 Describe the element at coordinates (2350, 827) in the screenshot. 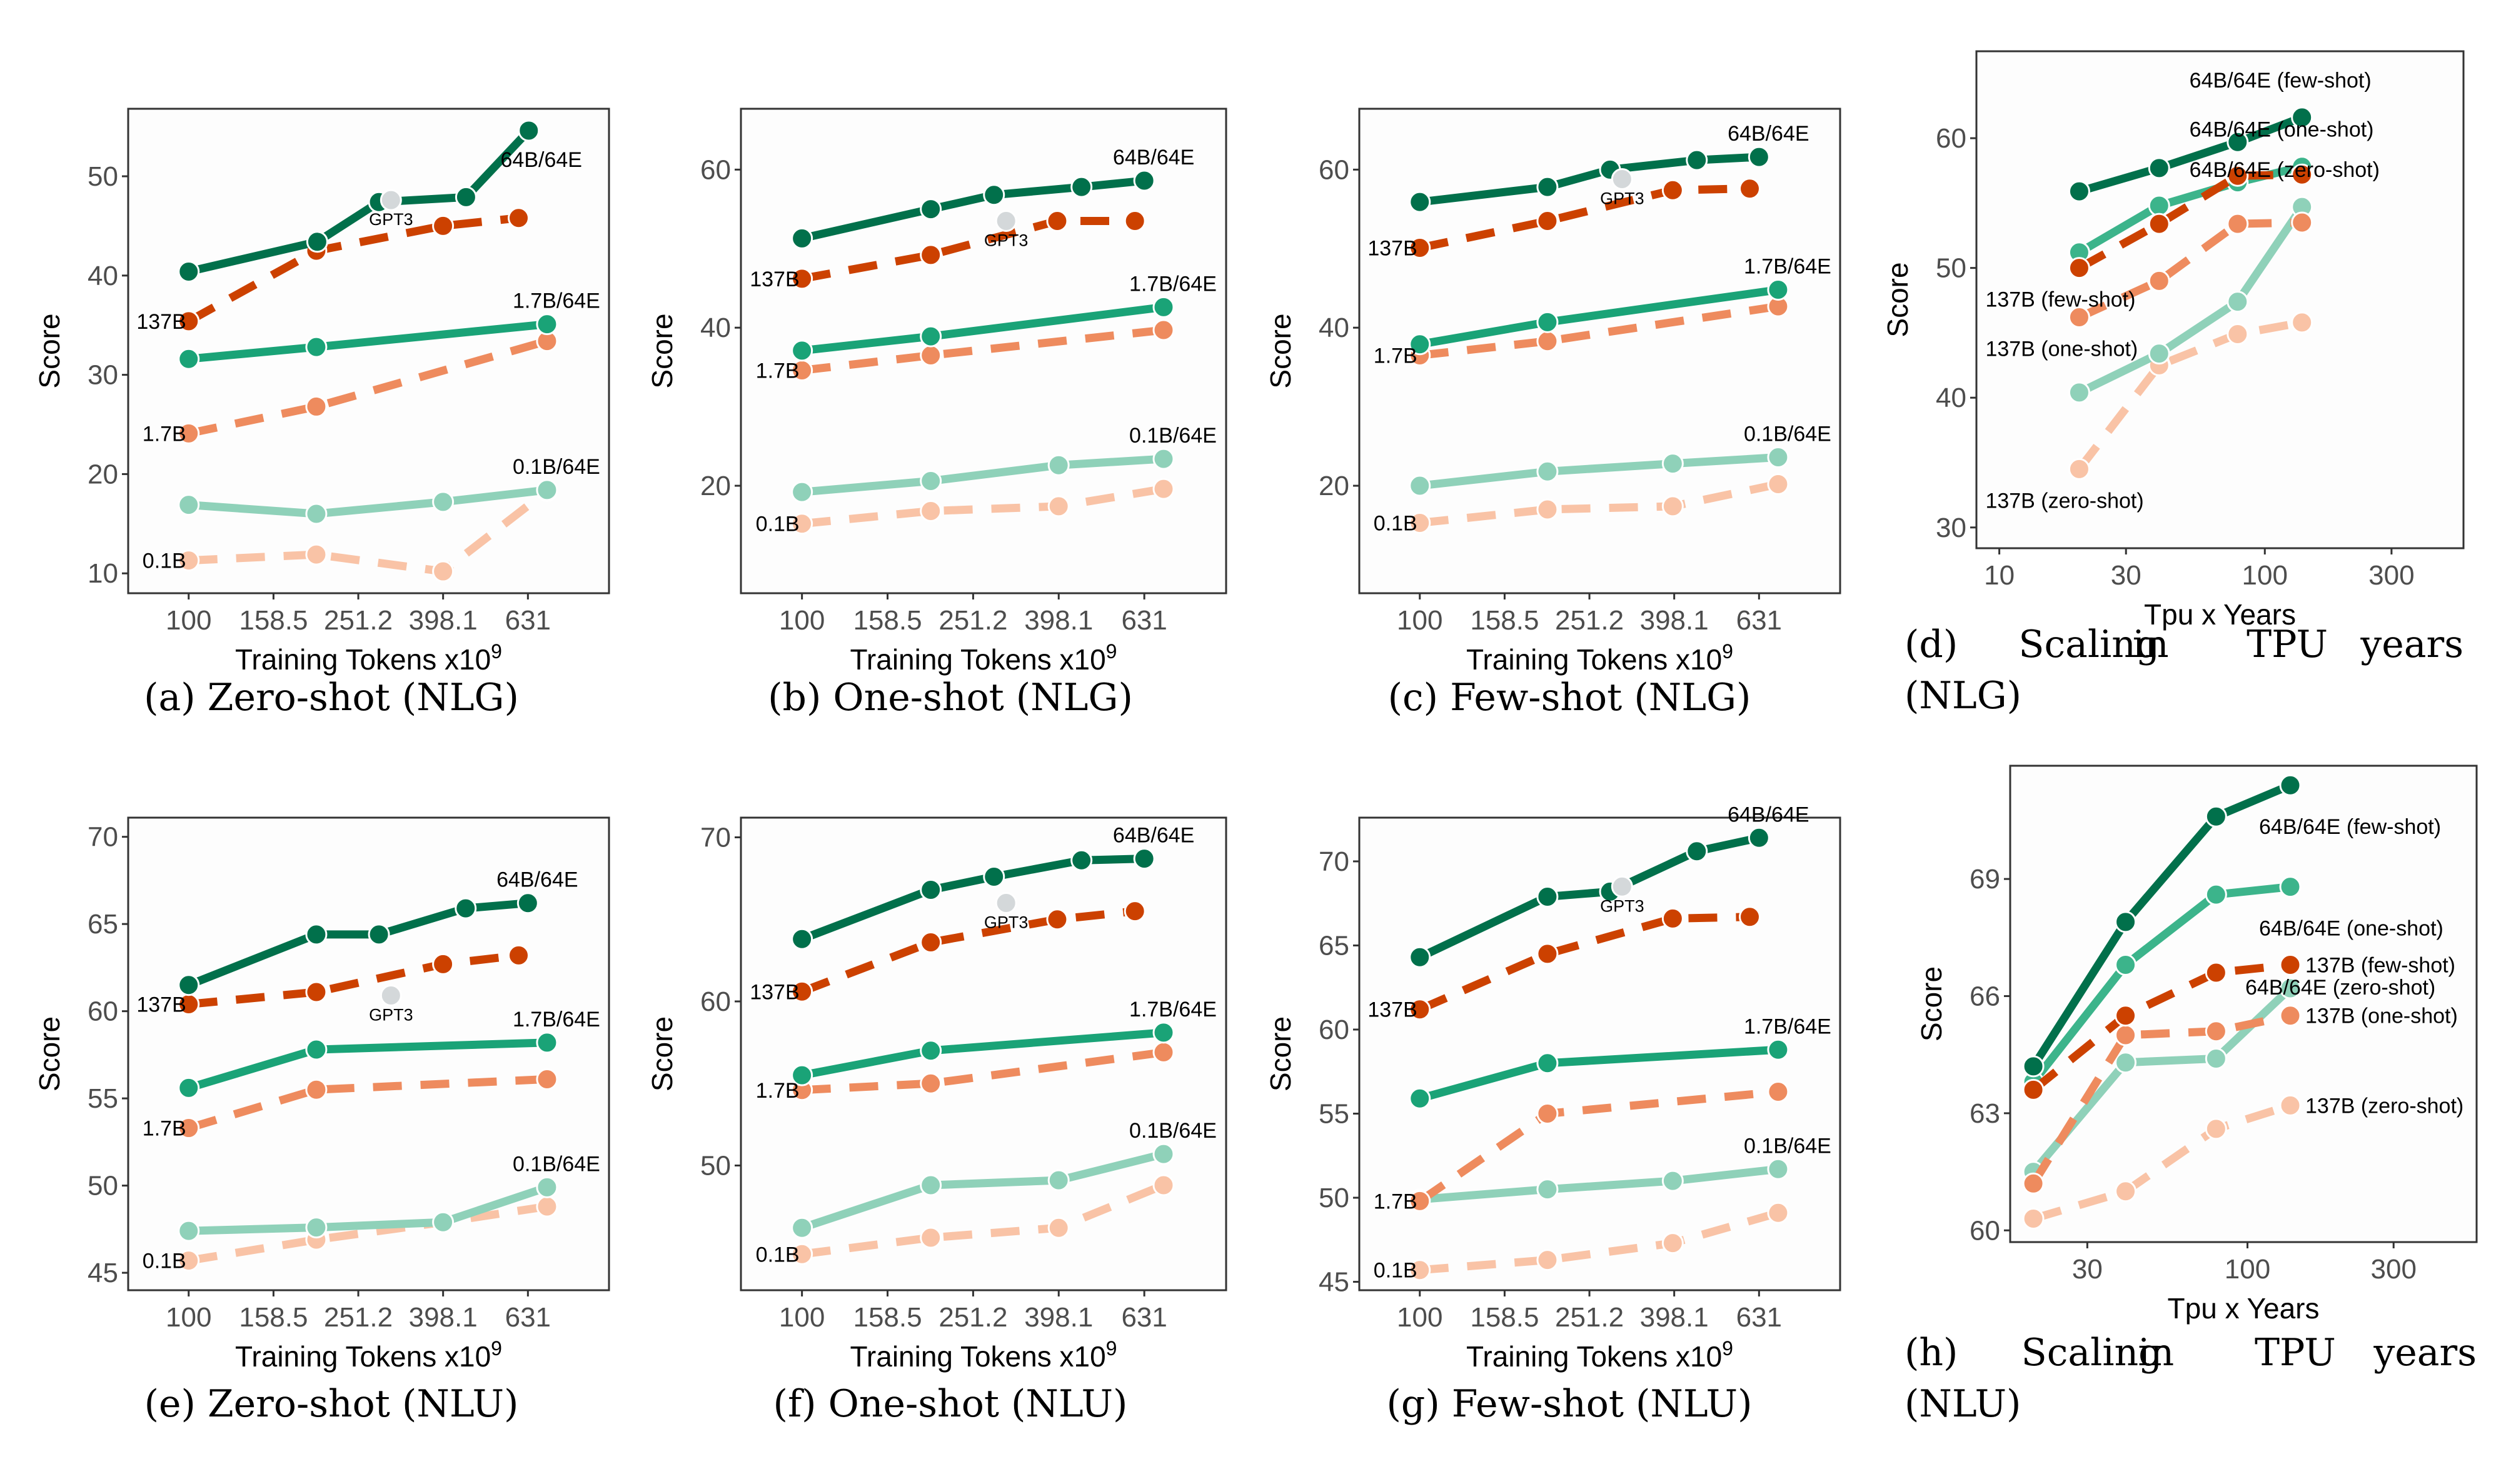

I see `series-label: 64B/64E (few-shot)` at that location.